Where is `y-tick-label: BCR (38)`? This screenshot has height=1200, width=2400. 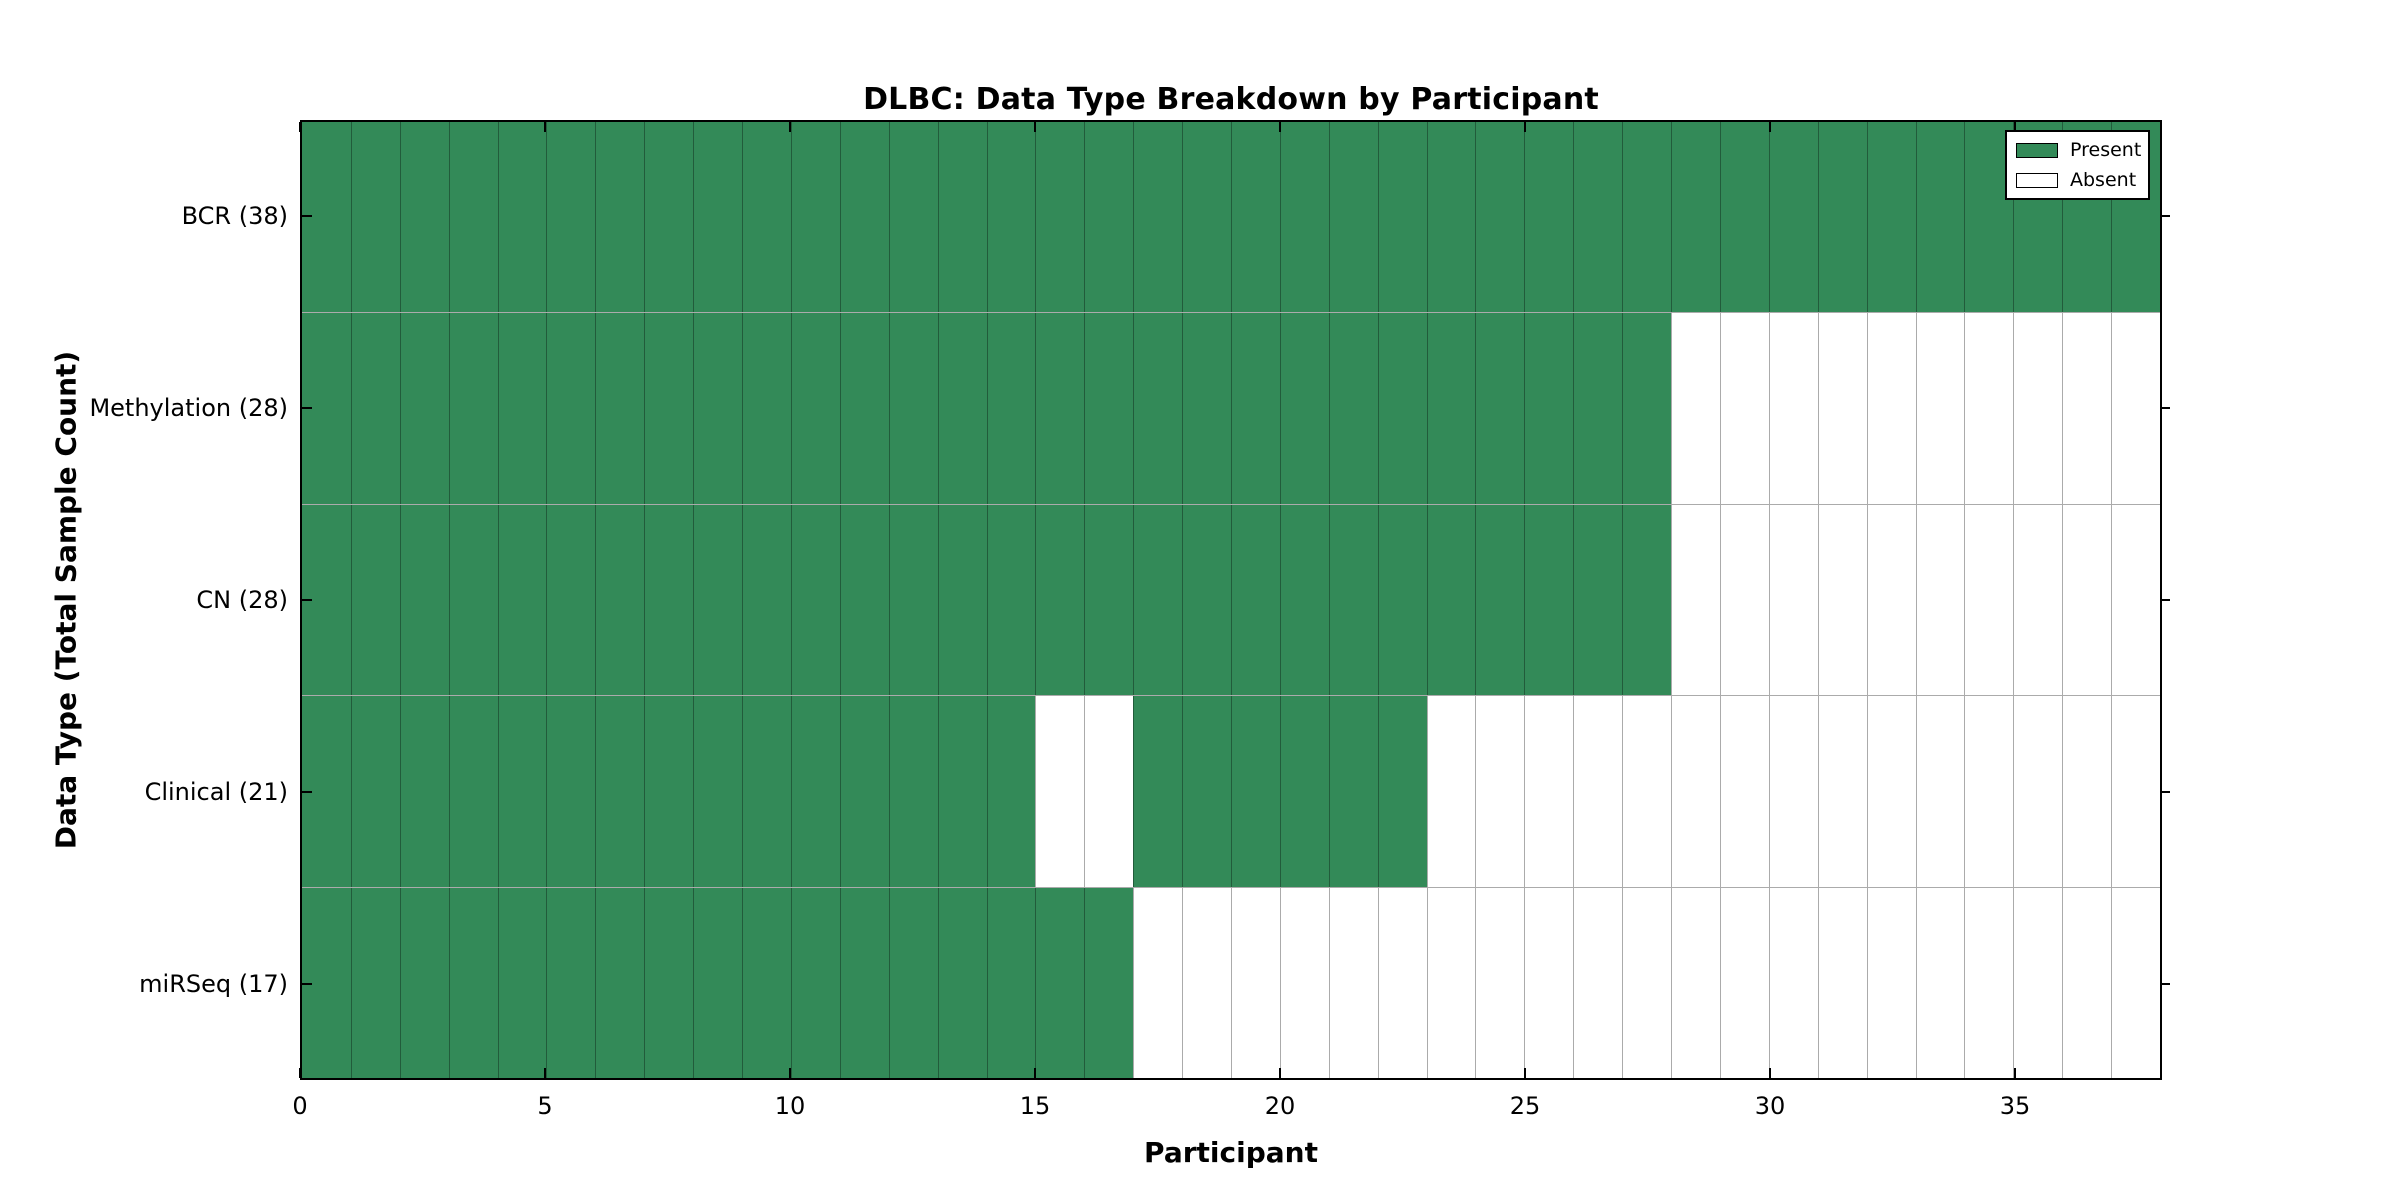
y-tick-label: BCR (38) is located at coordinates (234, 216).